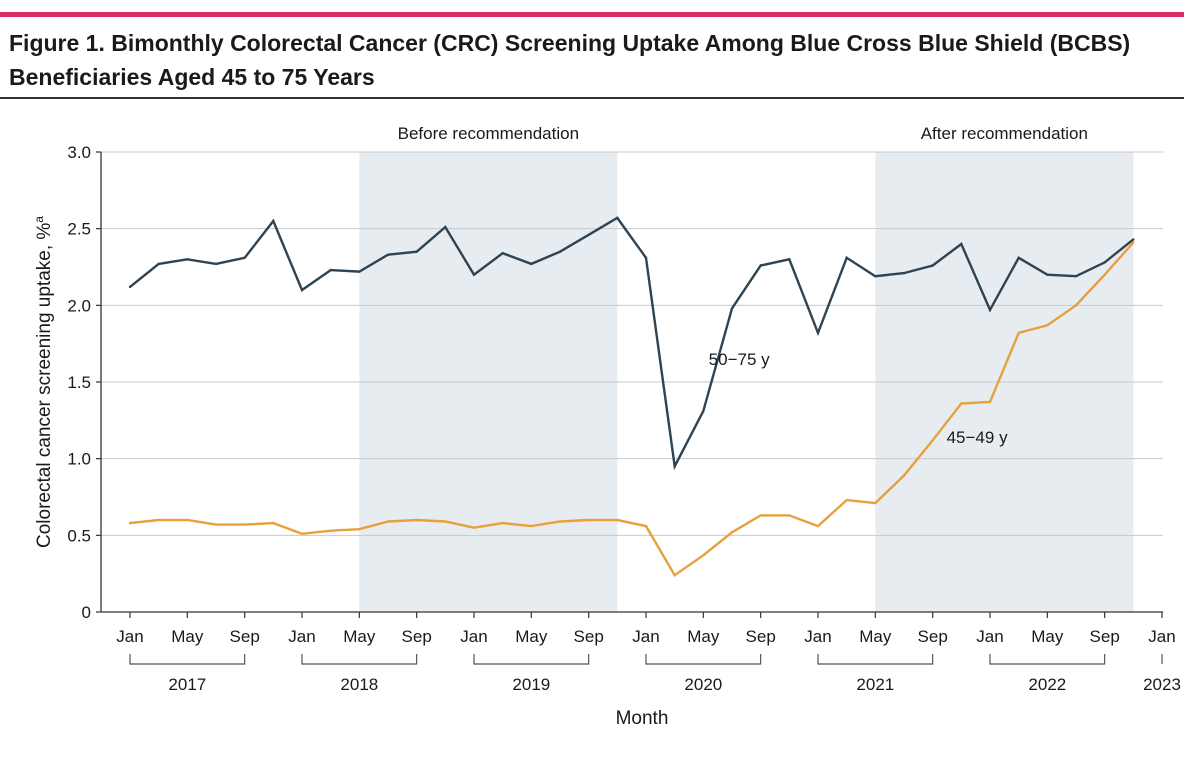  Describe the element at coordinates (977, 437) in the screenshot. I see `series-label-45-49-y: 45−49 y` at that location.